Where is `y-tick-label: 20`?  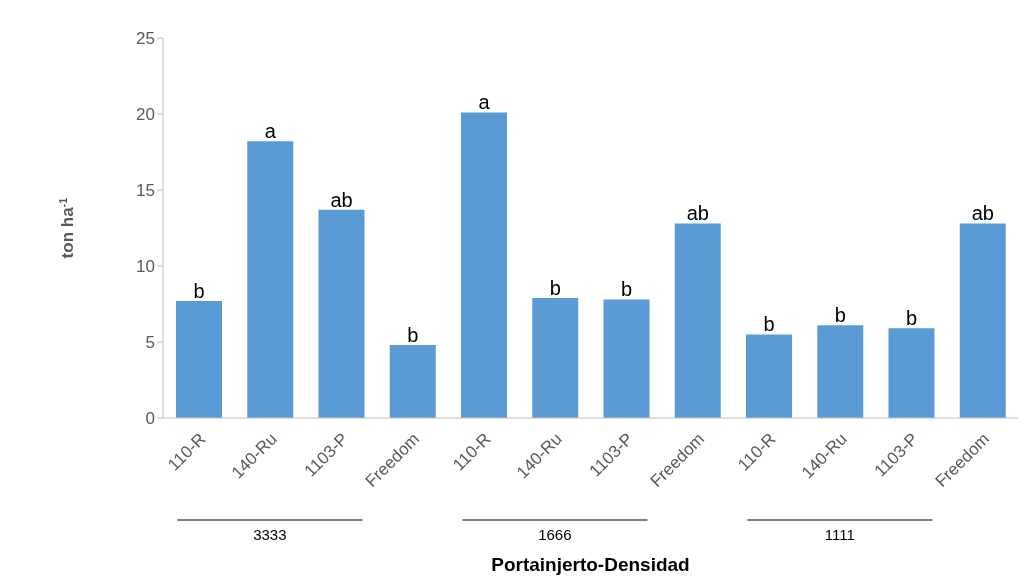
y-tick-label: 20 is located at coordinates (145, 115).